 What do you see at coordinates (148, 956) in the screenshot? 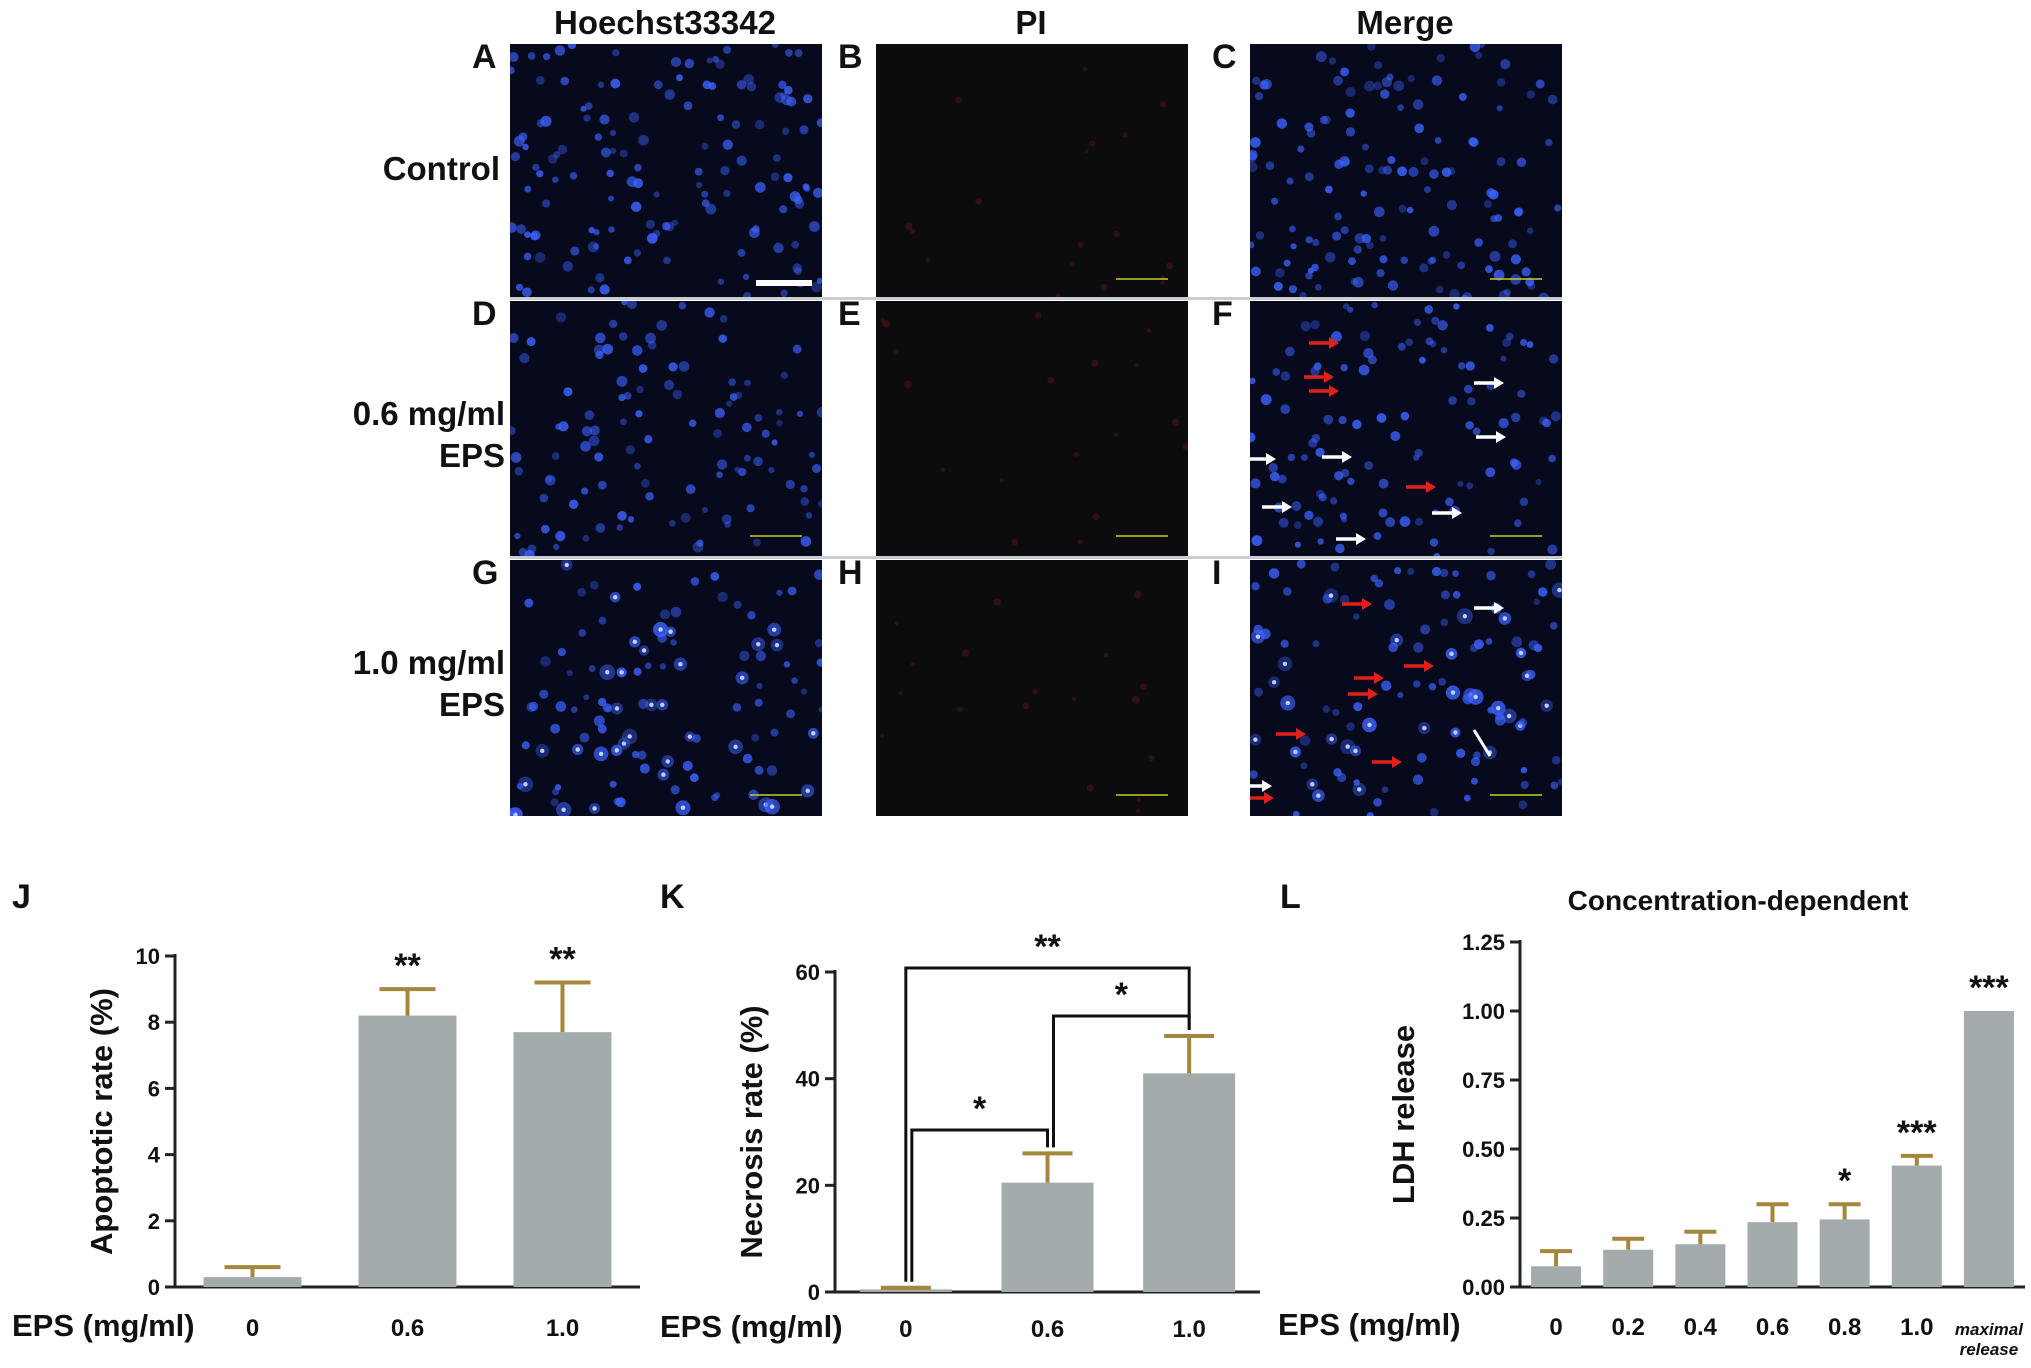
I see `y-tick-label: 10` at bounding box center [148, 956].